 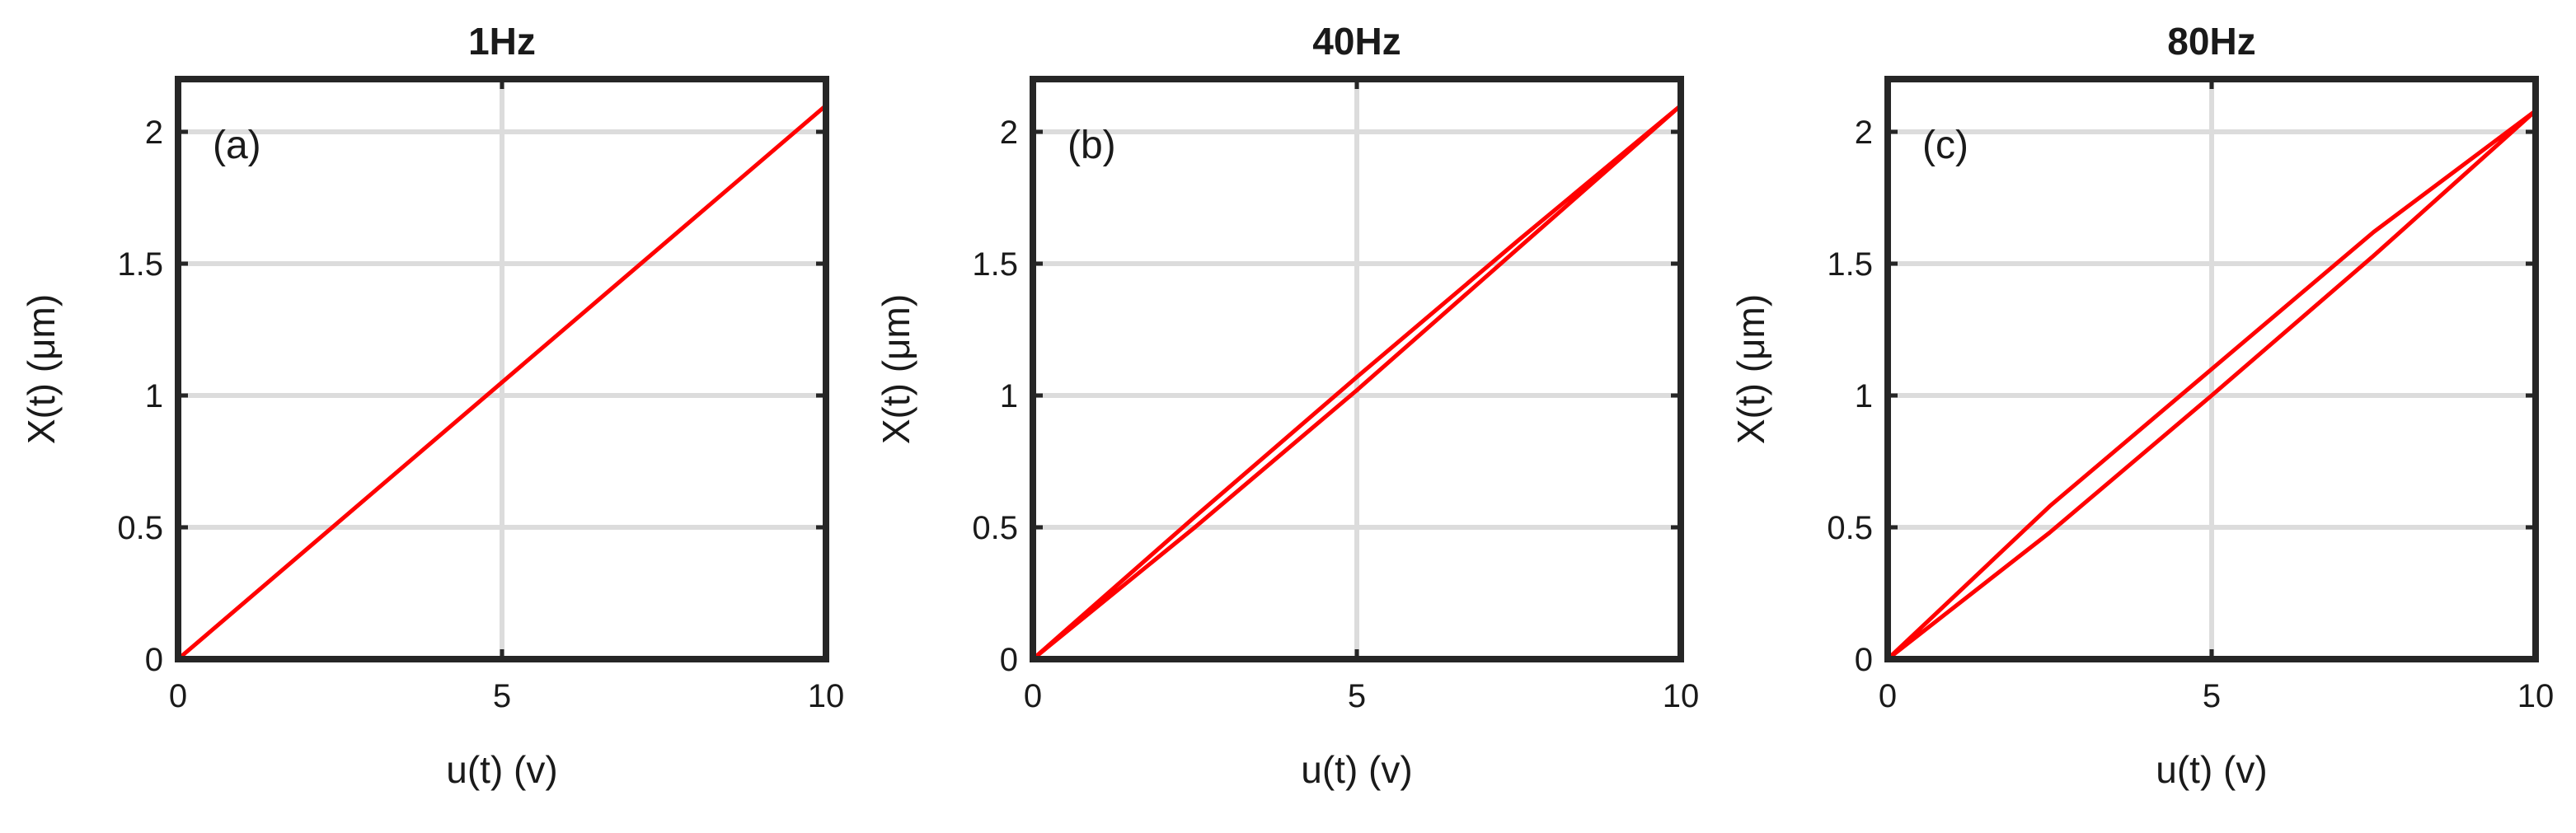 I want to click on panel-annotation: (b), so click(x=1091, y=145).